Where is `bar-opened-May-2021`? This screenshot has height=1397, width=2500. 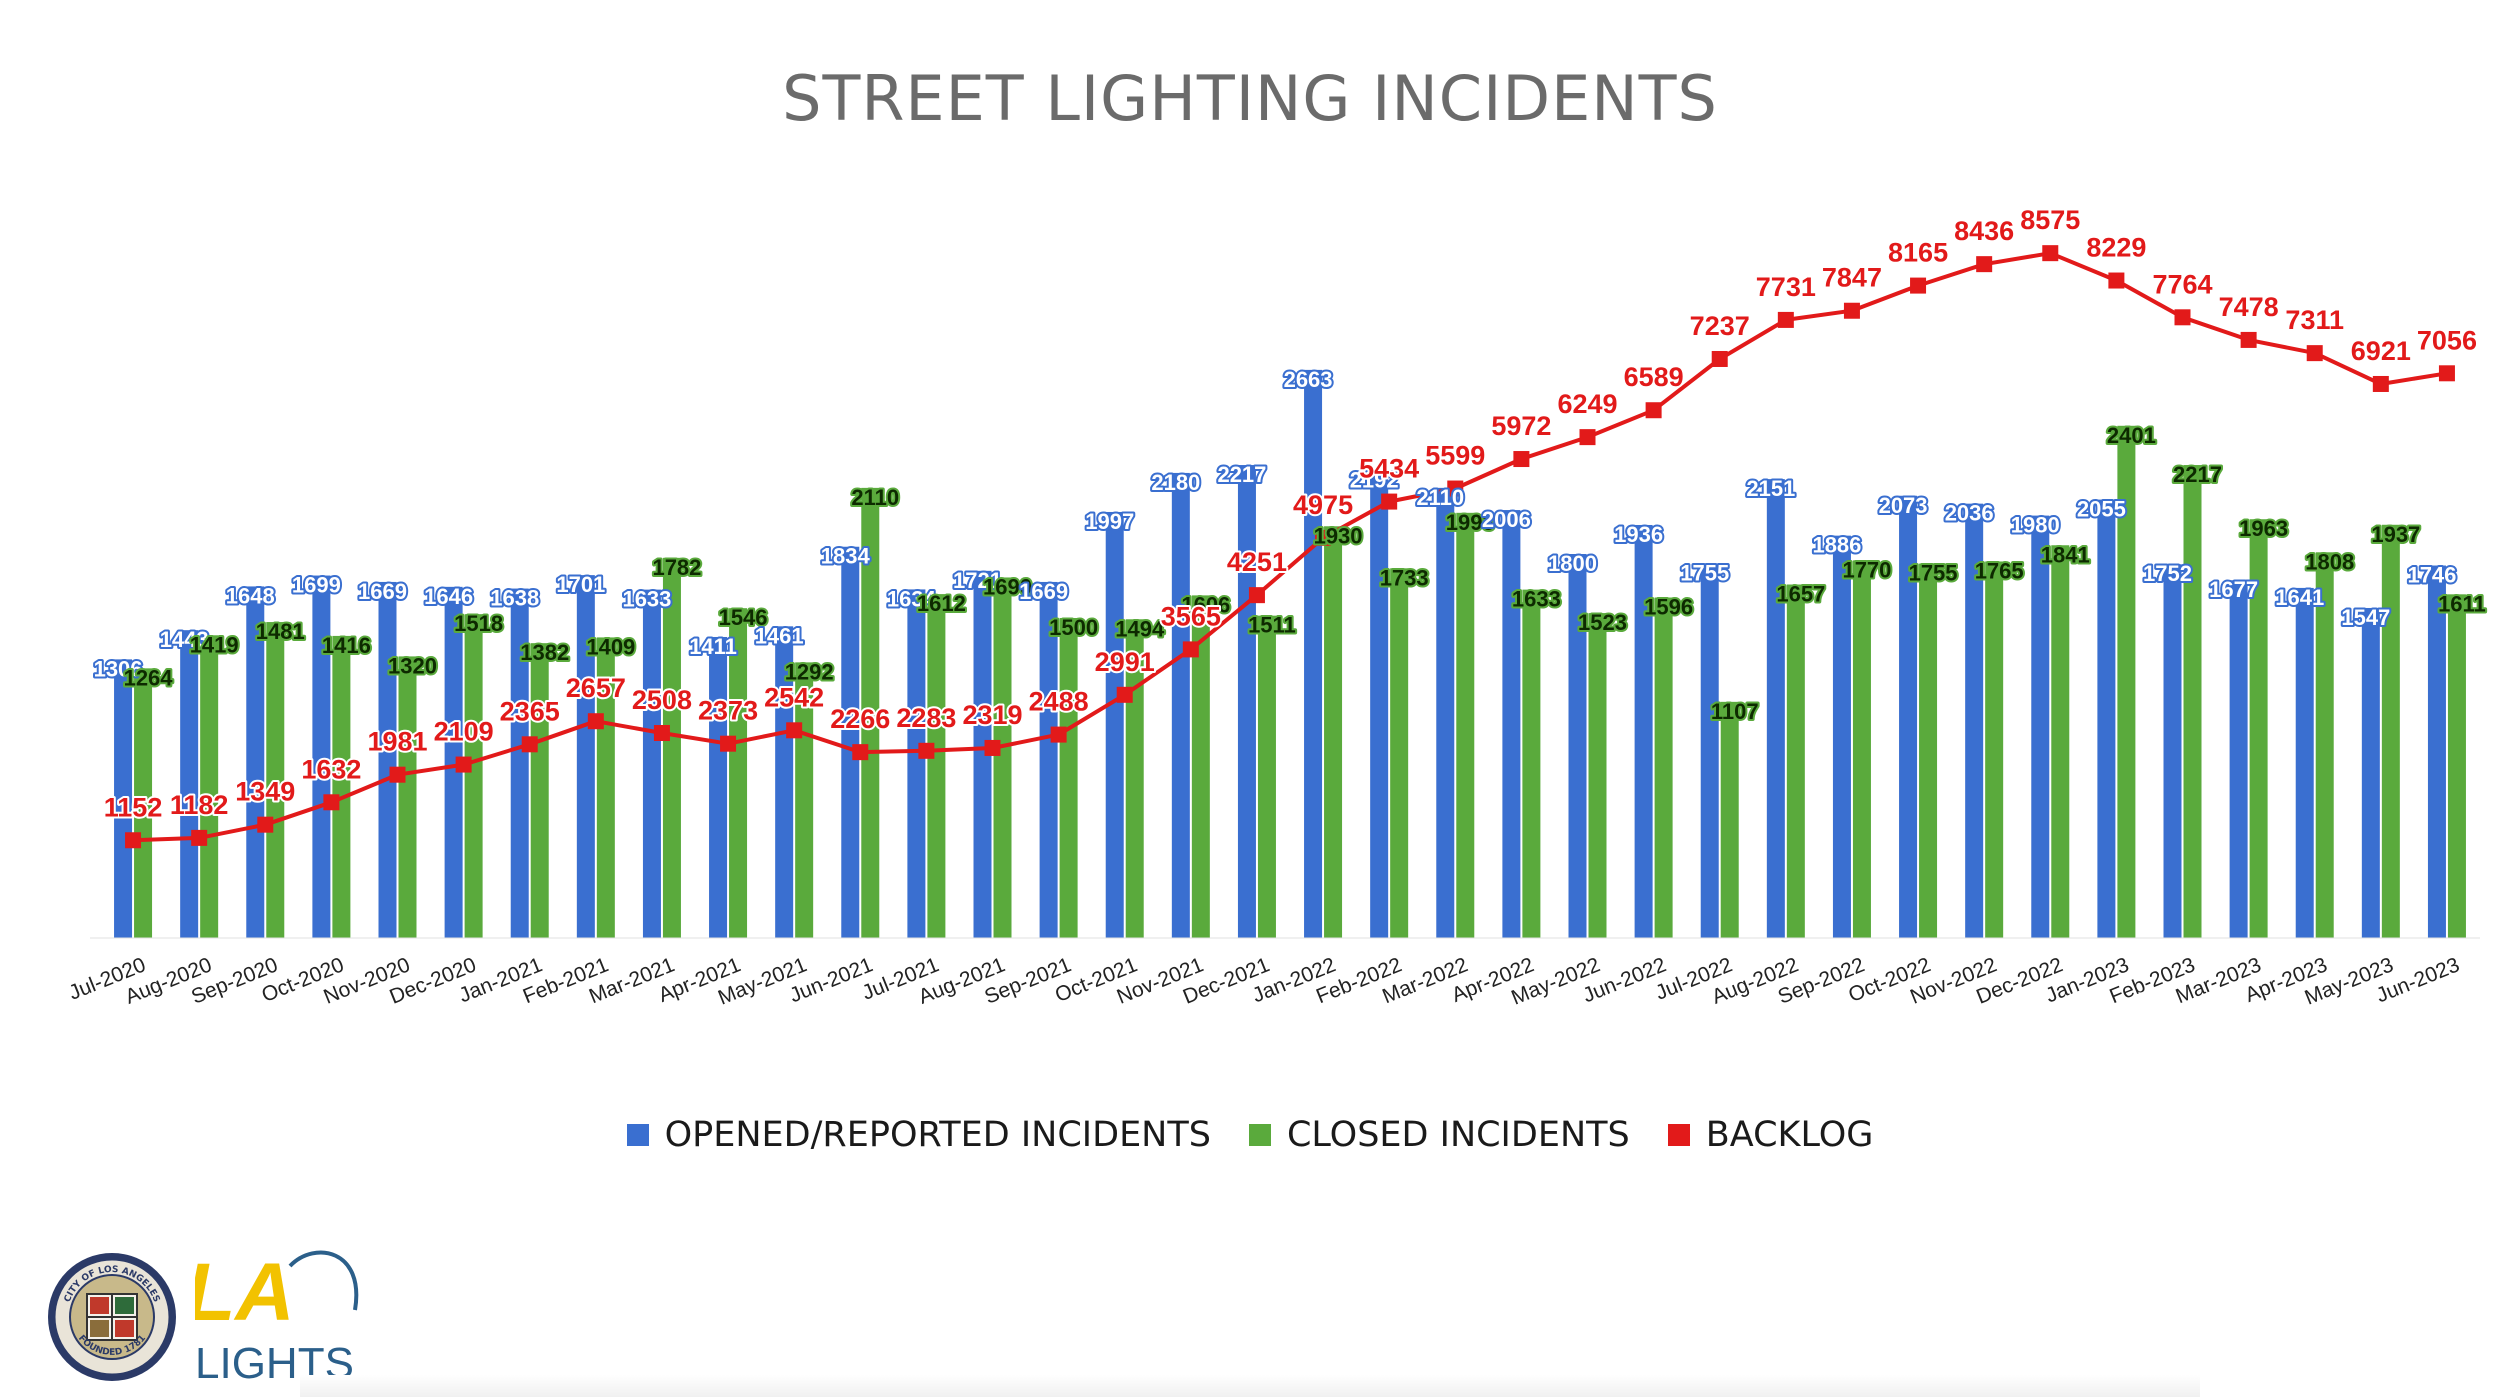 bar-opened-May-2021 is located at coordinates (784, 782).